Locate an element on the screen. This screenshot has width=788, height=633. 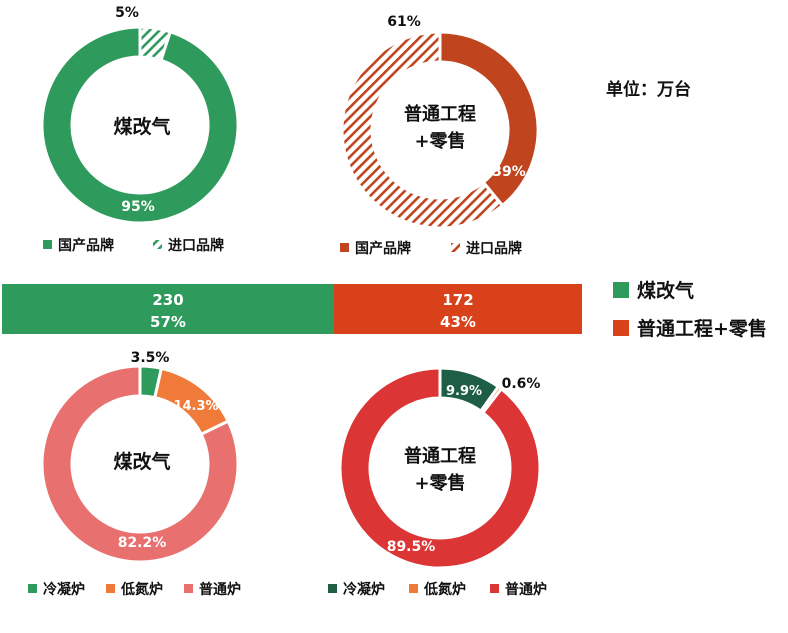
legend-engineering-retail-boiler-type: 冷凝炉 低氮炉 普通炉 is located at coordinates (437, 589).